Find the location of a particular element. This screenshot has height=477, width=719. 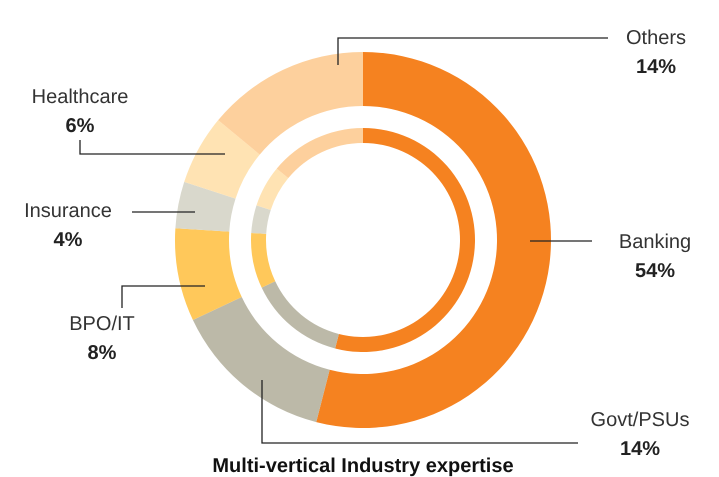

data-label: 4% is located at coordinates (68, 240).